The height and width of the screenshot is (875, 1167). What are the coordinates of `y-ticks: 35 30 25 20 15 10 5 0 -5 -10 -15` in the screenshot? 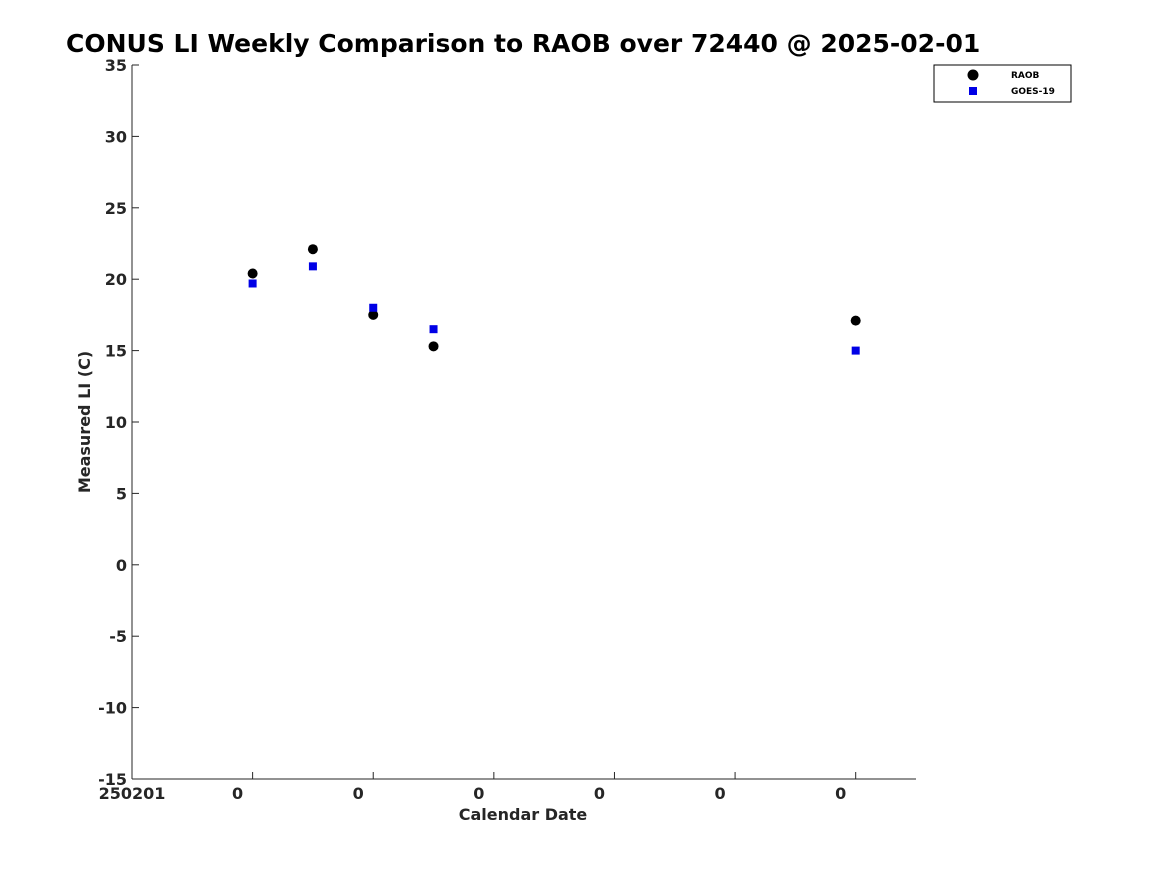 It's located at (118, 422).